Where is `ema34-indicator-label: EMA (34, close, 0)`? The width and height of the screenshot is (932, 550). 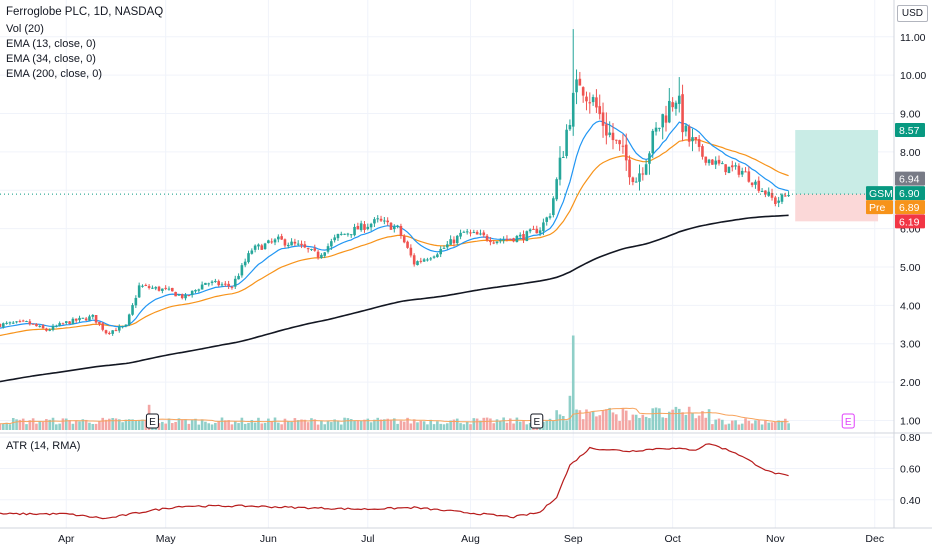 ema34-indicator-label: EMA (34, close, 0) is located at coordinates (51, 59).